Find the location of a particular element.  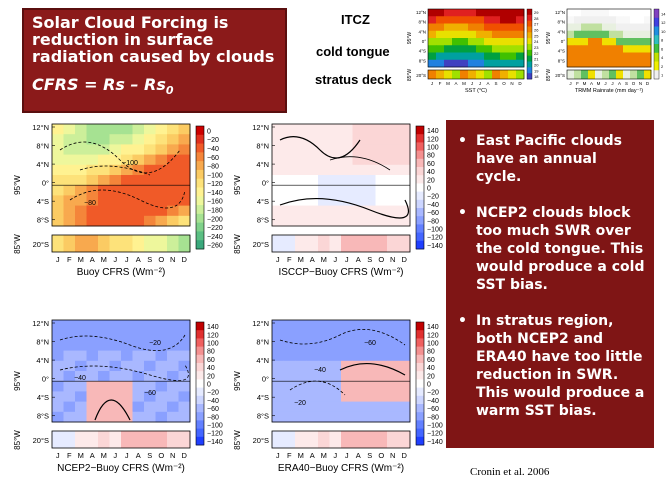

lat-tick-label: 8°N is located at coordinates (262, 342).